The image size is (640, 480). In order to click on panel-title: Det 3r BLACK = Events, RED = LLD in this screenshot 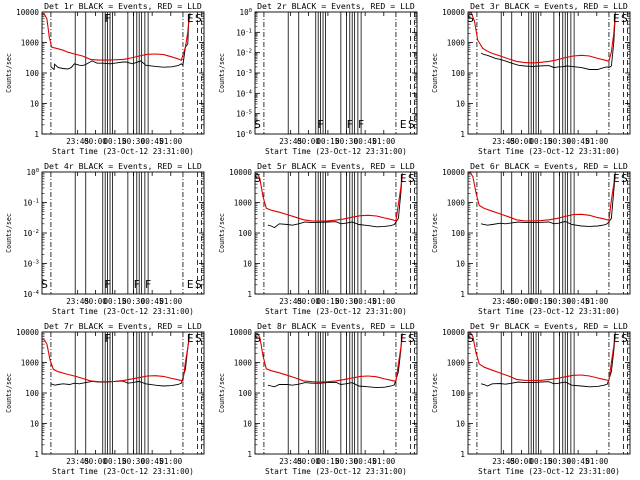, I will do `click(549, 6)`.